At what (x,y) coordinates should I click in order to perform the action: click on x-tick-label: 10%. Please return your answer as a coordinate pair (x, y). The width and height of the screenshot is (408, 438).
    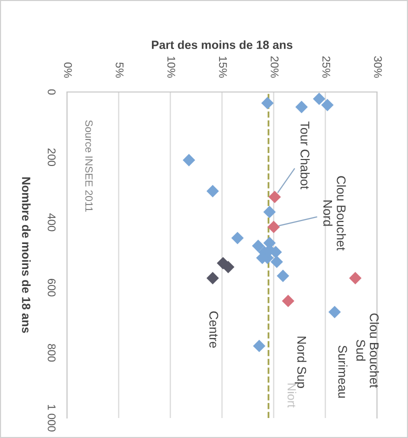
    Looking at the image, I should click on (171, 67).